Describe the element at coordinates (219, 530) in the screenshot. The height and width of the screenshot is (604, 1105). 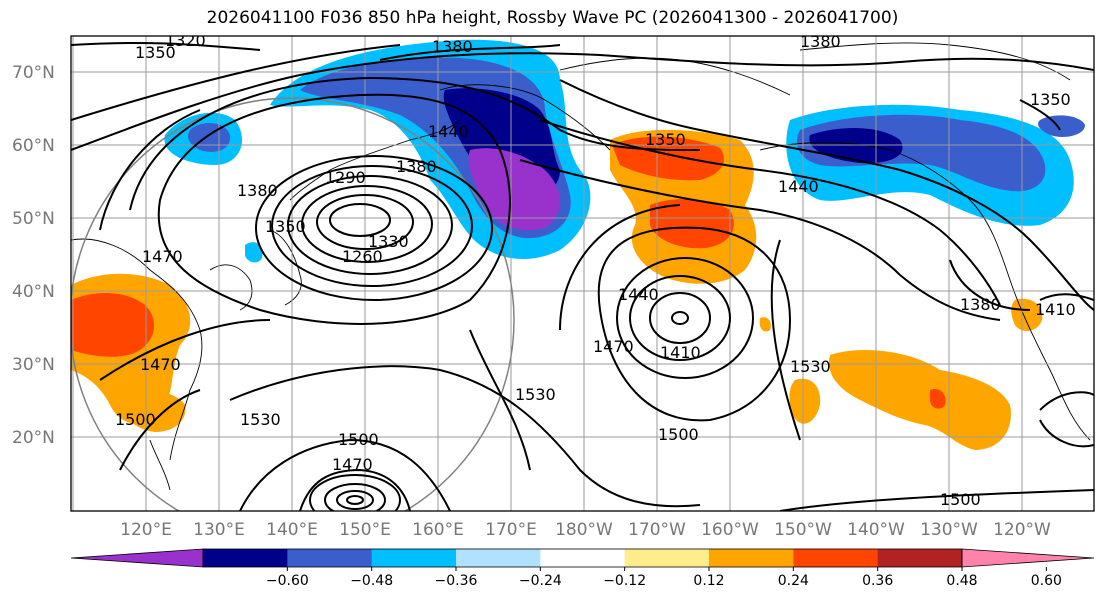
I see `lon-label: 130°E` at that location.